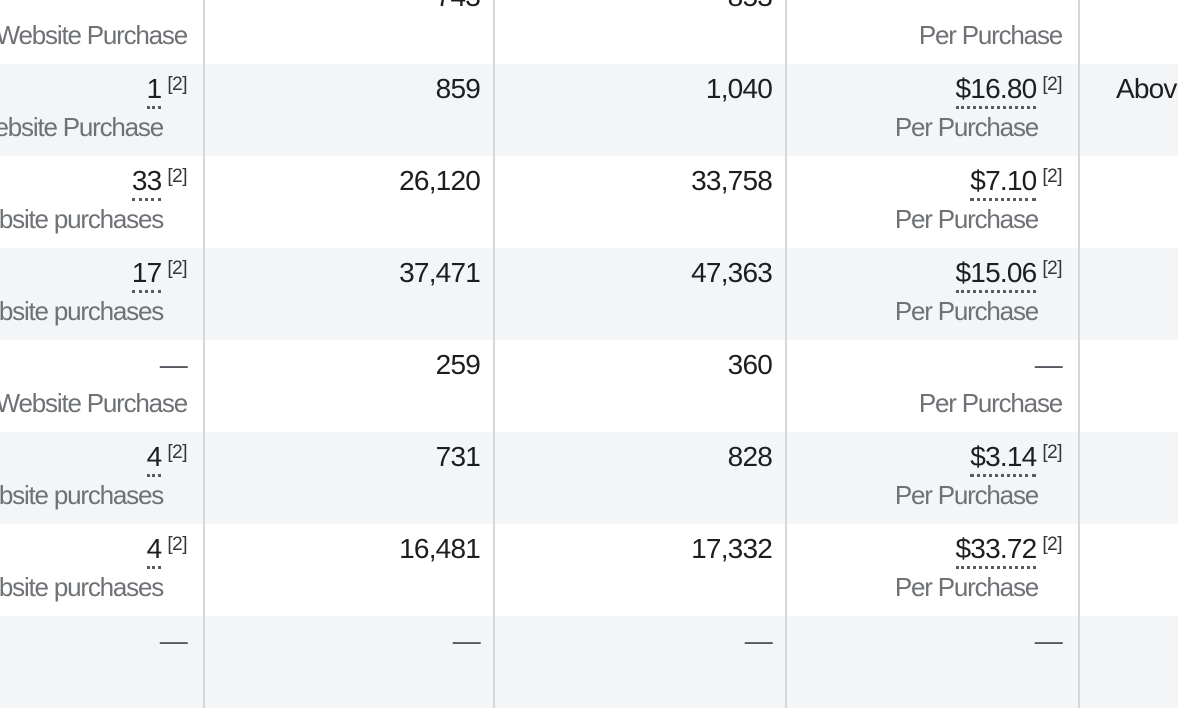 This screenshot has height=708, width=1178. Describe the element at coordinates (641, 386) in the screenshot. I see `impressions-cell: 360` at that location.